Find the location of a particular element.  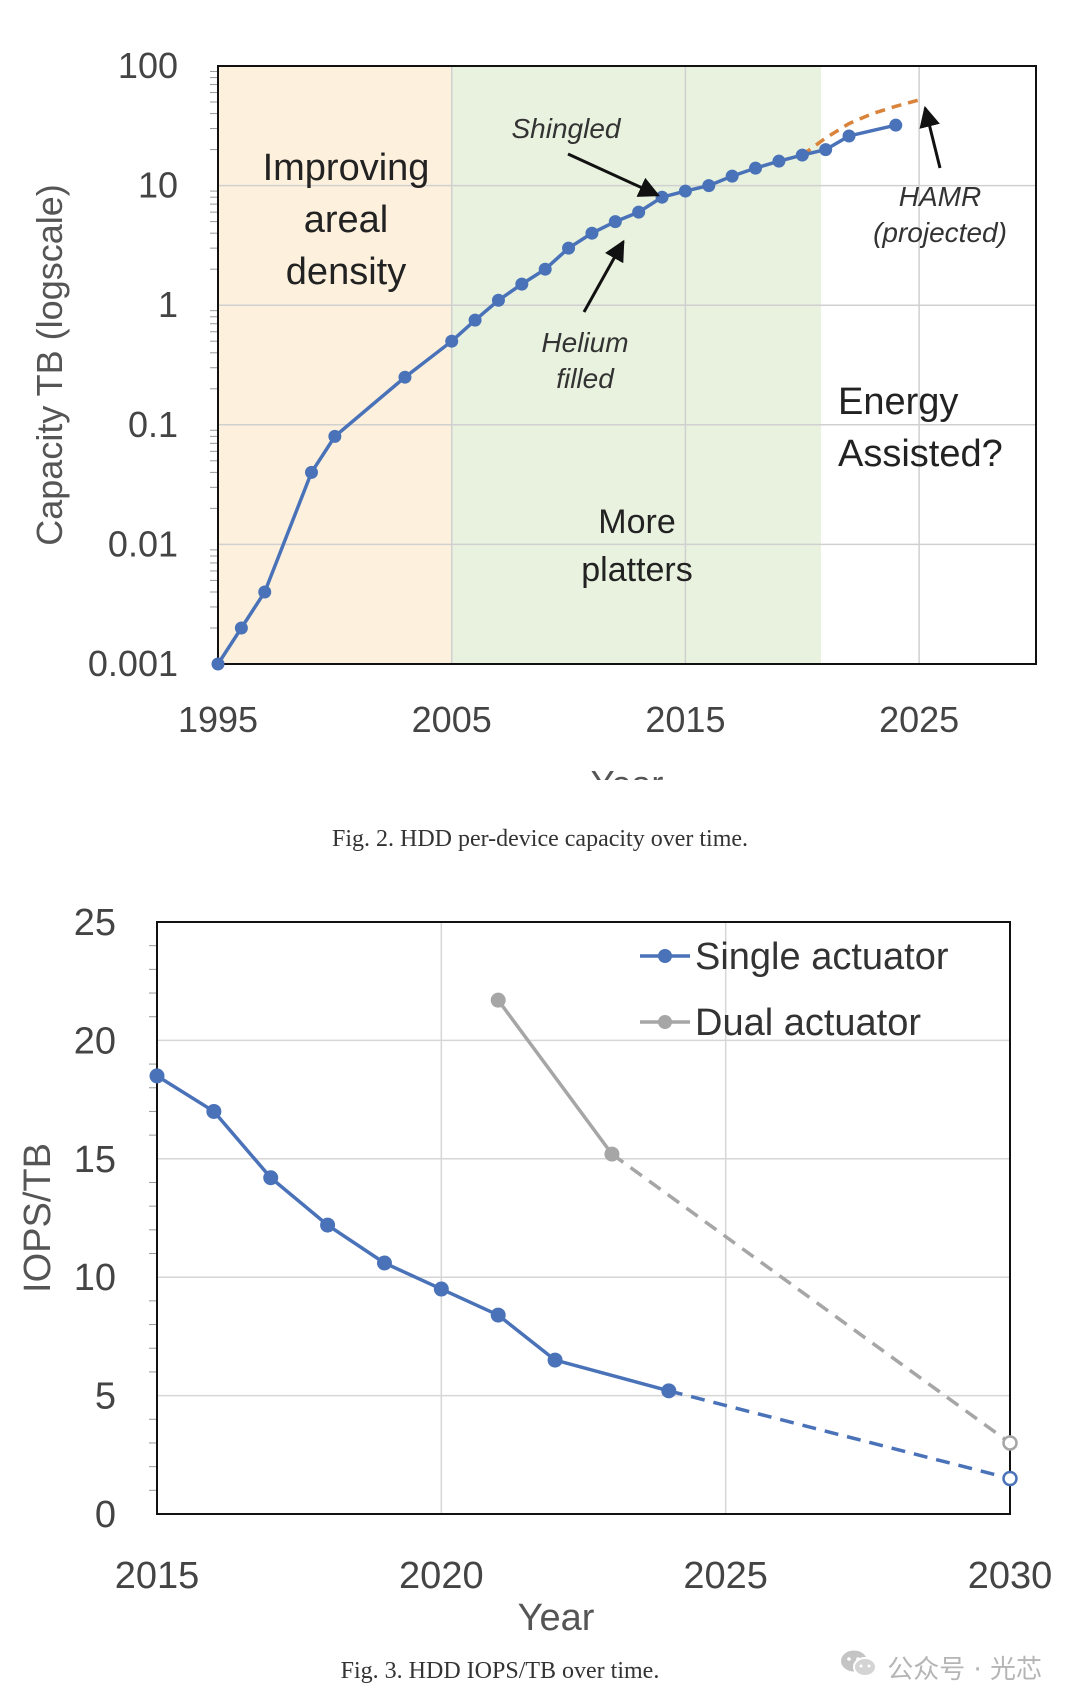

y-tick-label: 25 is located at coordinates (95, 923).